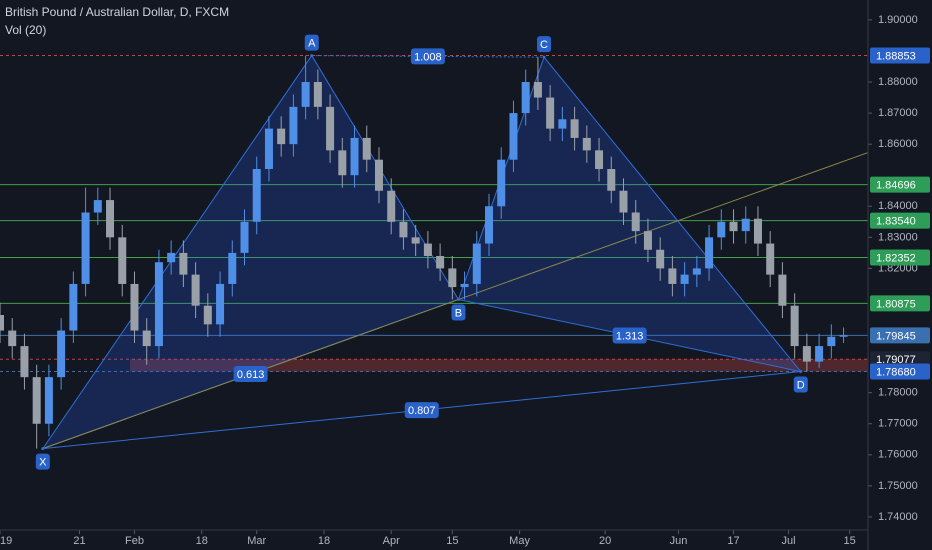  What do you see at coordinates (898, 82) in the screenshot?
I see `y-tick-label: 1.88000` at bounding box center [898, 82].